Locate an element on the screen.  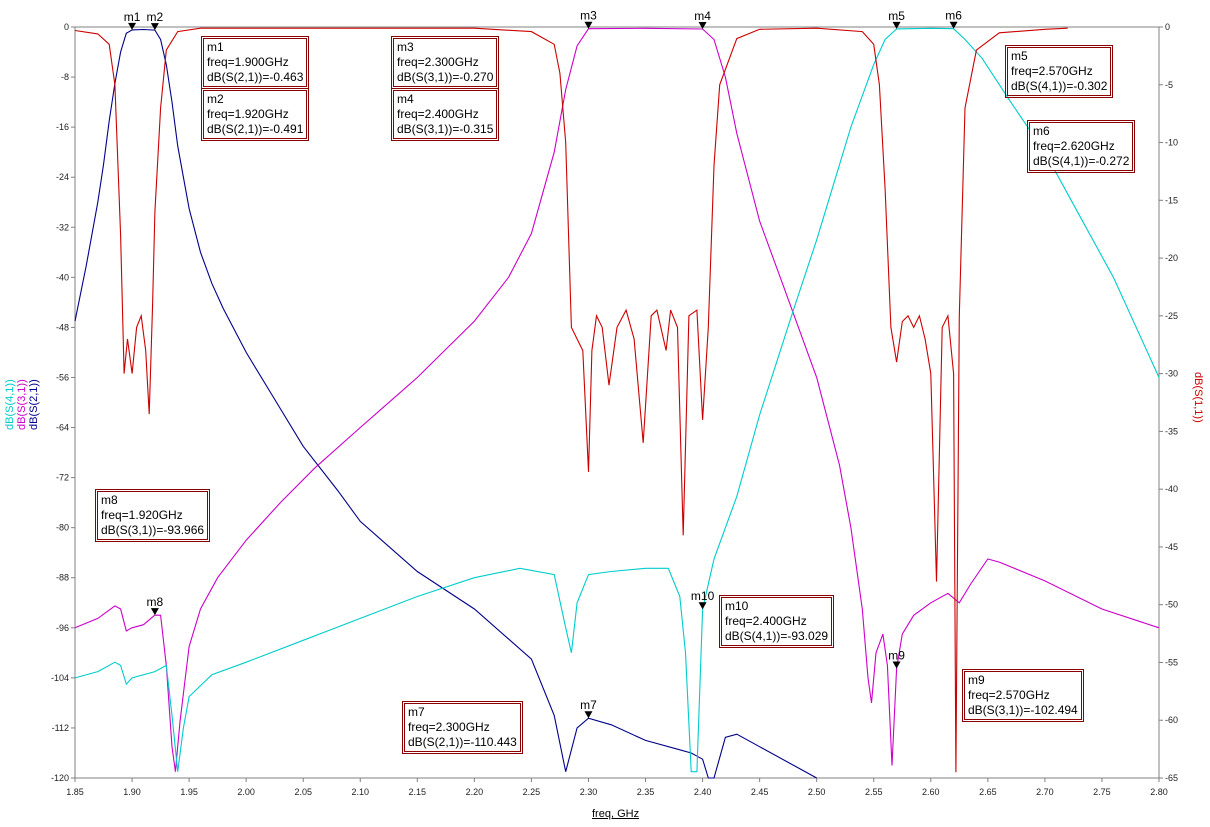
left-tick-label: -32 is located at coordinates (62, 227).